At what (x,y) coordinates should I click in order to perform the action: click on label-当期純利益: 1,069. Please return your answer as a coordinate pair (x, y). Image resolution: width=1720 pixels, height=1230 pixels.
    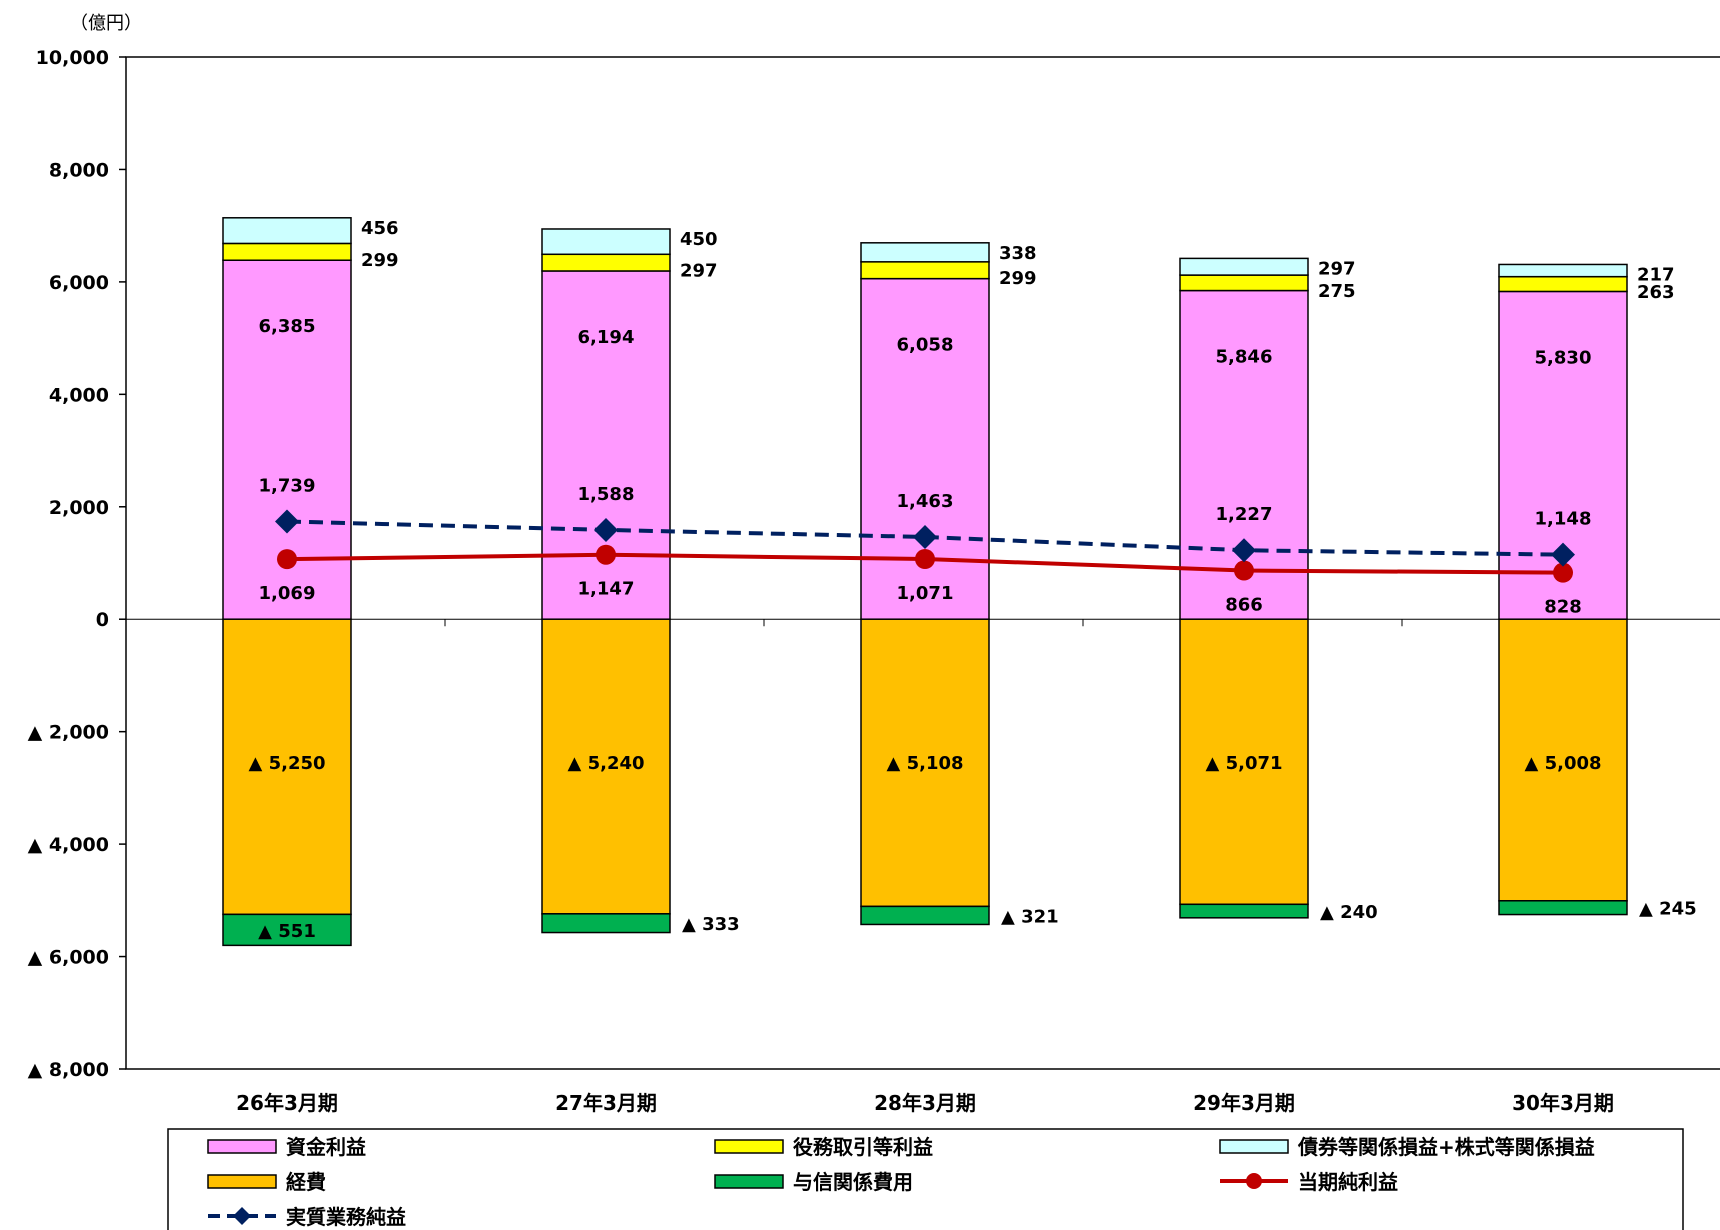
    Looking at the image, I should click on (287, 593).